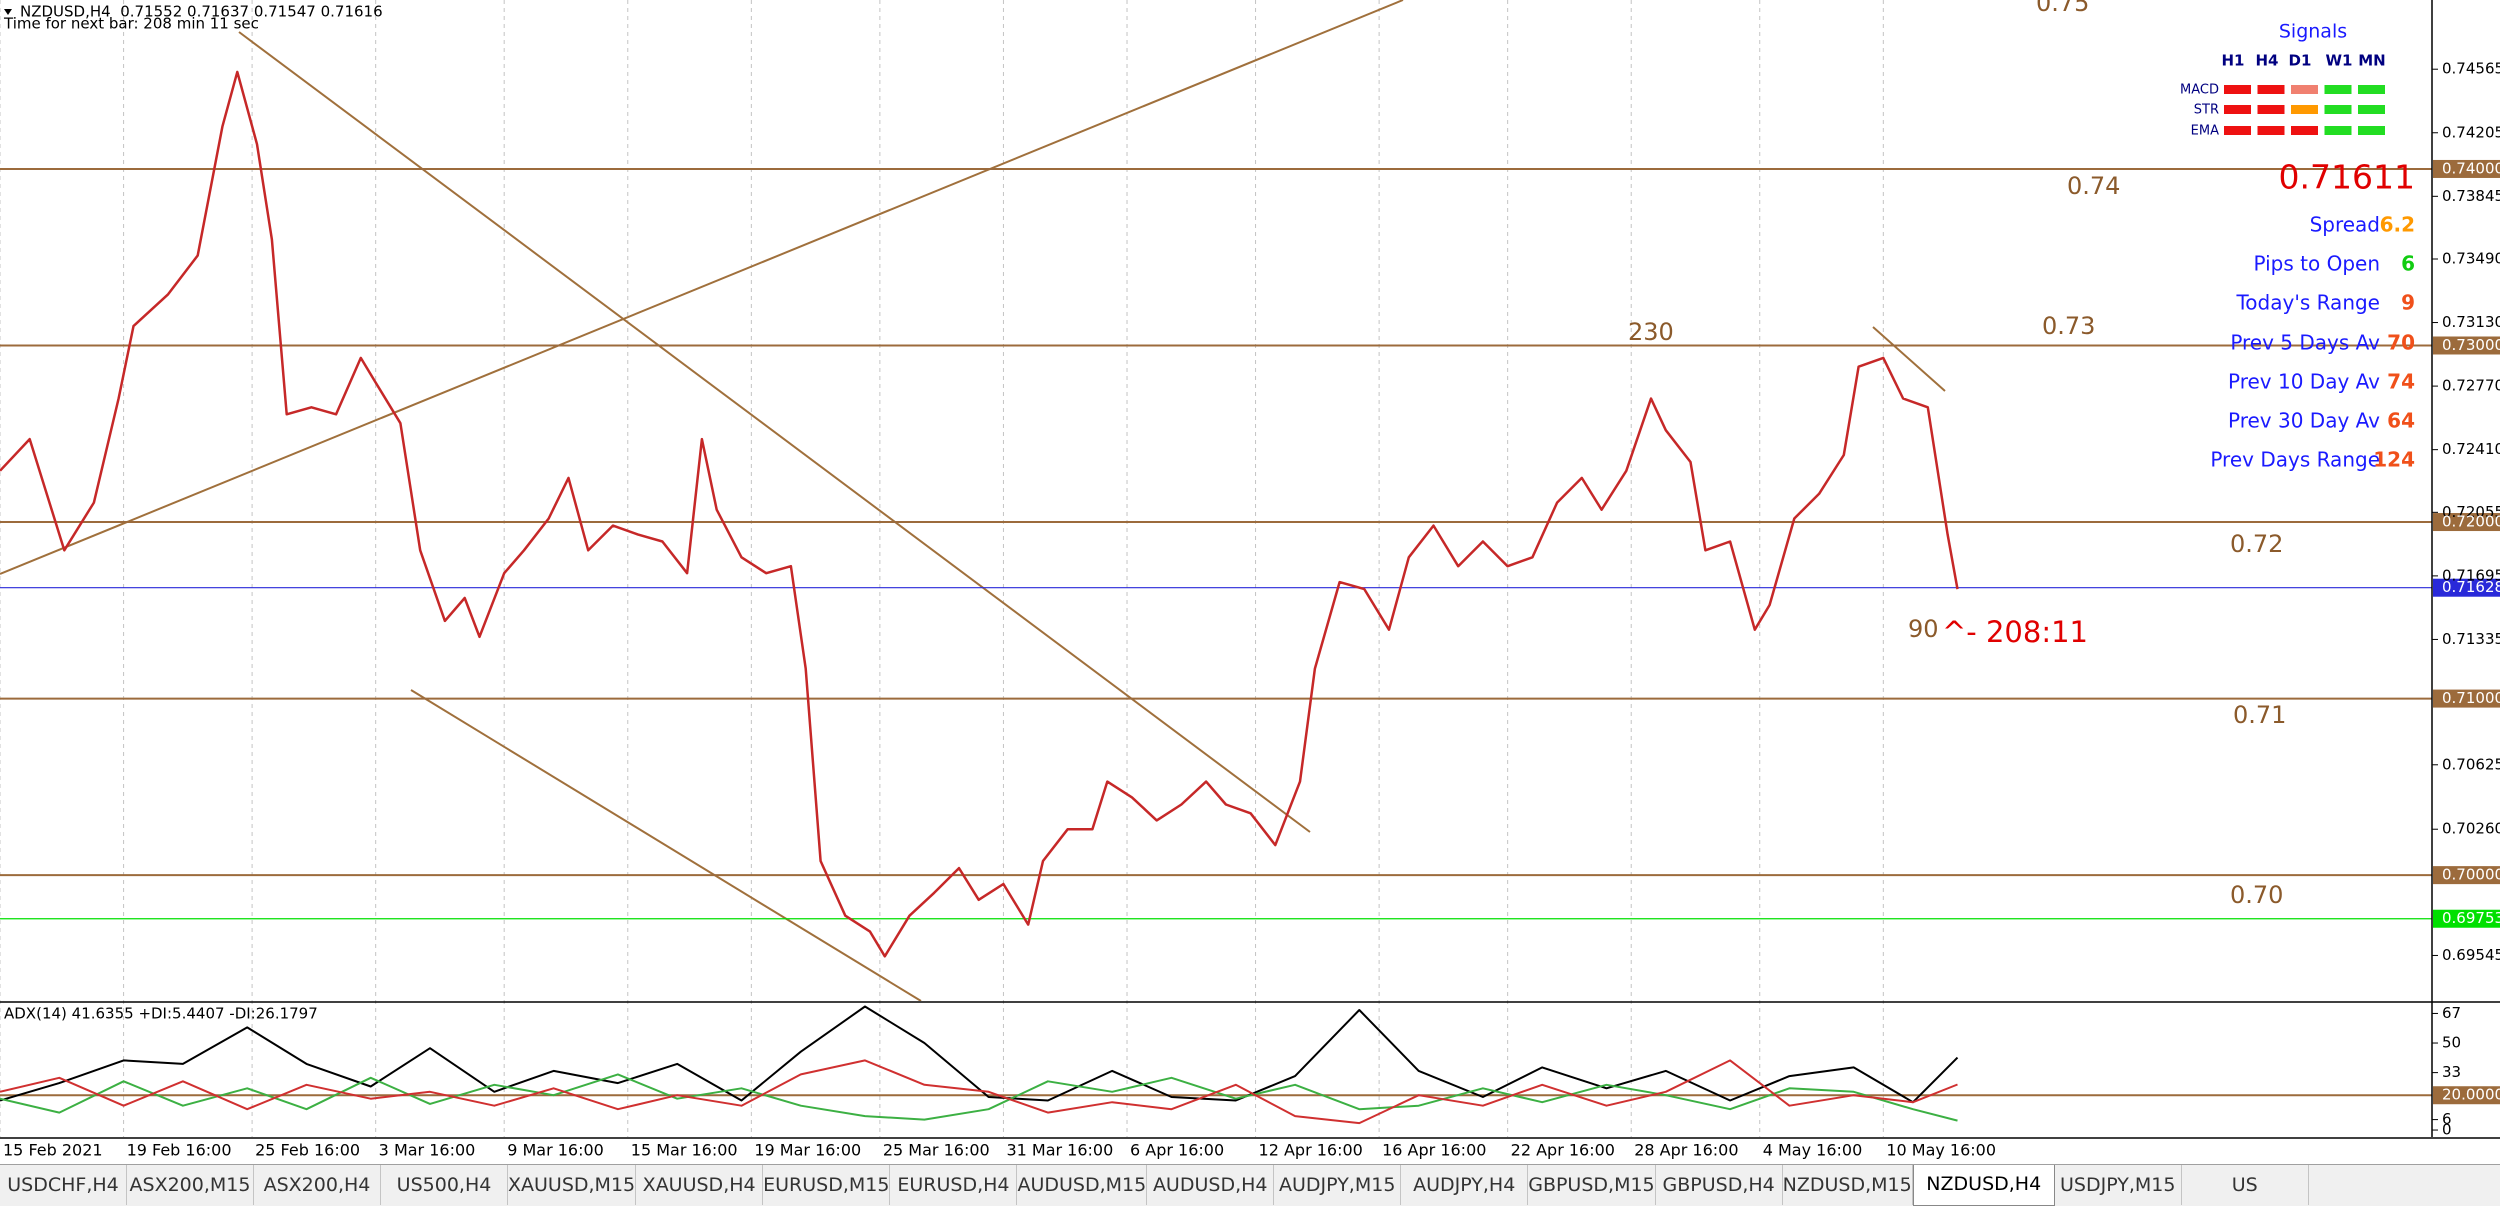 This screenshot has height=1206, width=2500. Describe the element at coordinates (2313, 32) in the screenshot. I see `signals-title: Signals` at that location.